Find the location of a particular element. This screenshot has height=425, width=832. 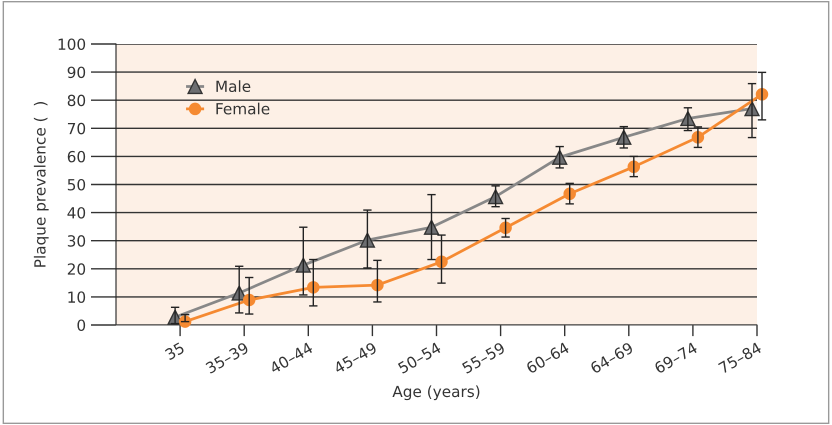

y-tick-label: 40 is located at coordinates (76, 213).